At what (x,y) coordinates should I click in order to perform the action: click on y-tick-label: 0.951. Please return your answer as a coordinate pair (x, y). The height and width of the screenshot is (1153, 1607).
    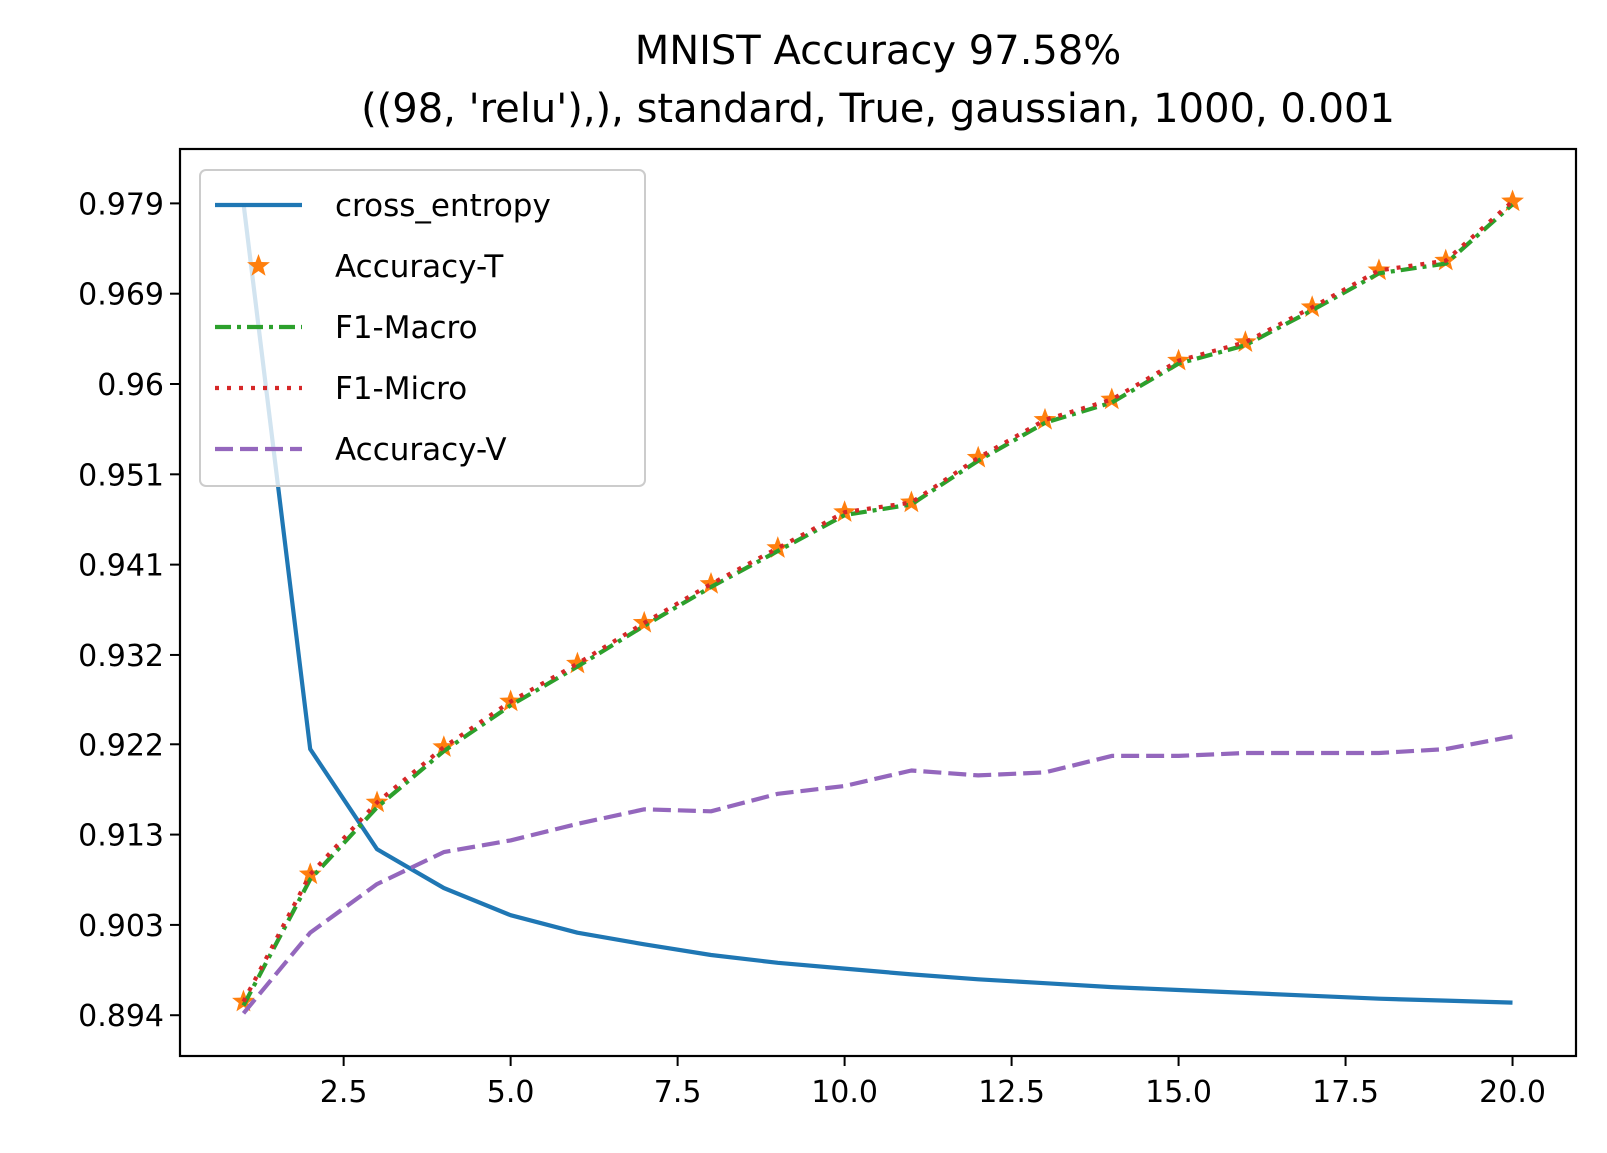
    Looking at the image, I should click on (121, 475).